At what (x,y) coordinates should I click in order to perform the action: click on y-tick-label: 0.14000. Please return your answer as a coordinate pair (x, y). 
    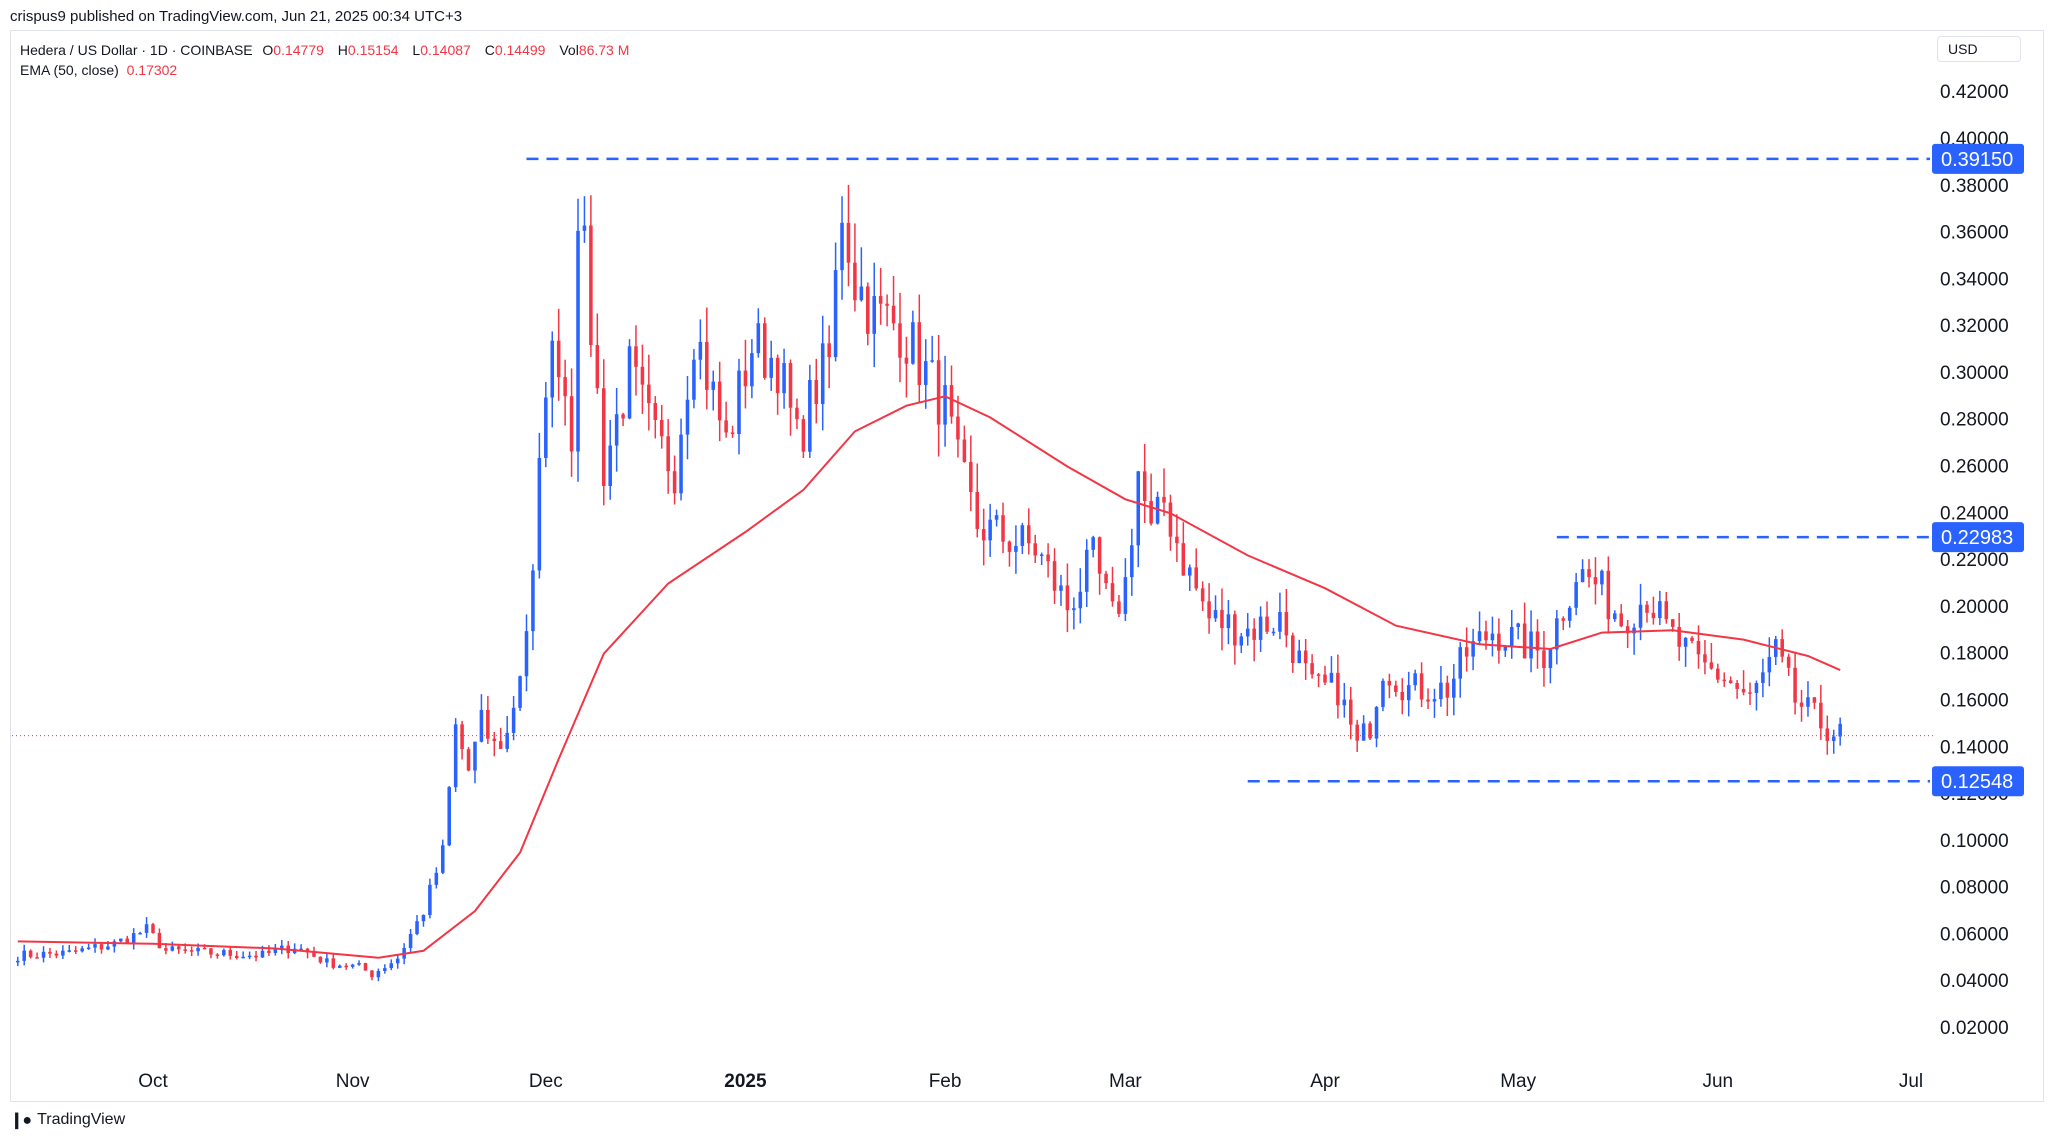
    Looking at the image, I should click on (1974, 747).